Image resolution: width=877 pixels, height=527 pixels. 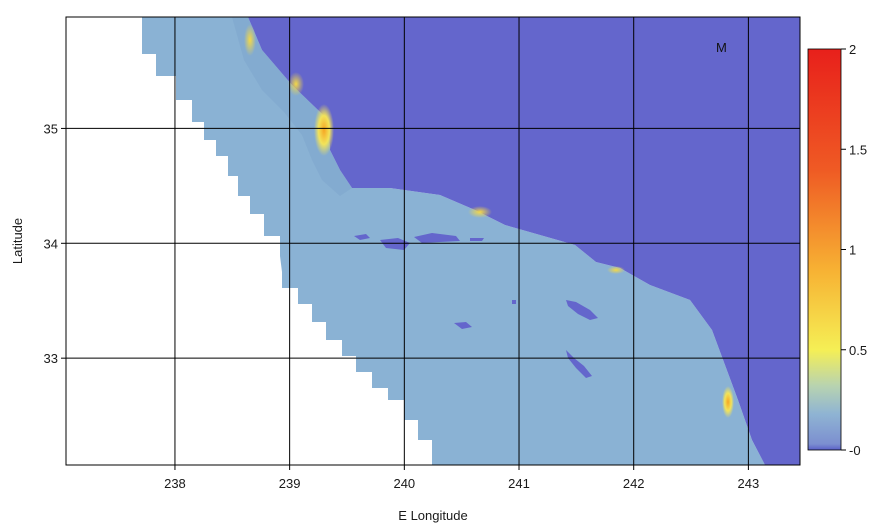 What do you see at coordinates (51, 243) in the screenshot?
I see `y-tick-label: 34` at bounding box center [51, 243].